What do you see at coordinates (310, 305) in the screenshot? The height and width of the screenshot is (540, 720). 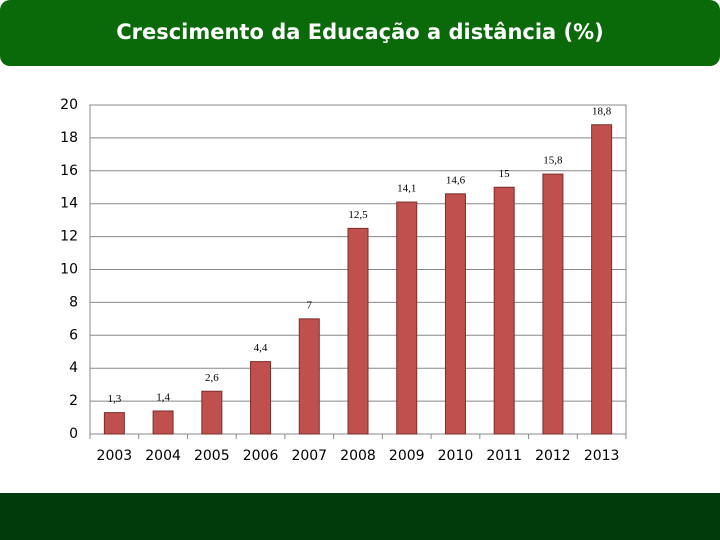 I see `data-label: 7` at bounding box center [310, 305].